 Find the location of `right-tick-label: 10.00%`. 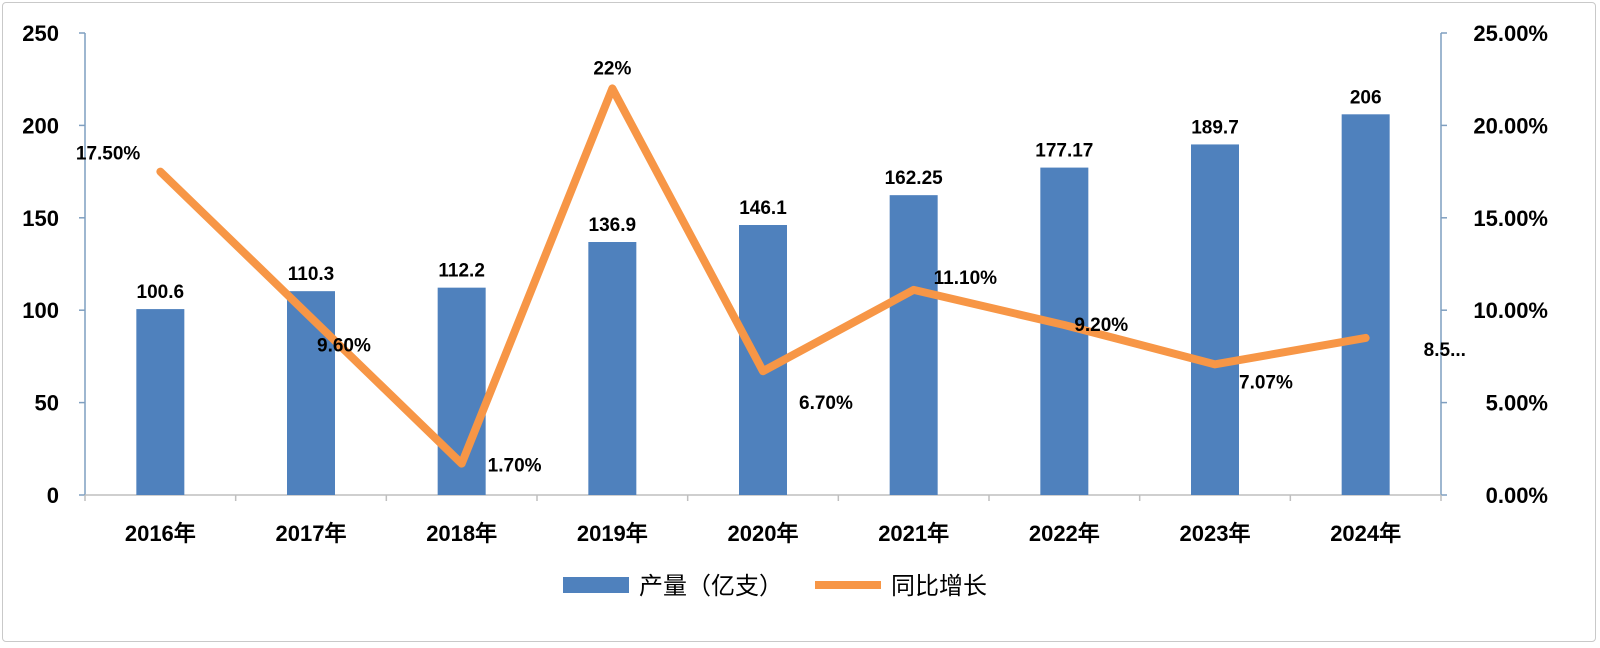

right-tick-label: 10.00% is located at coordinates (1510, 310).